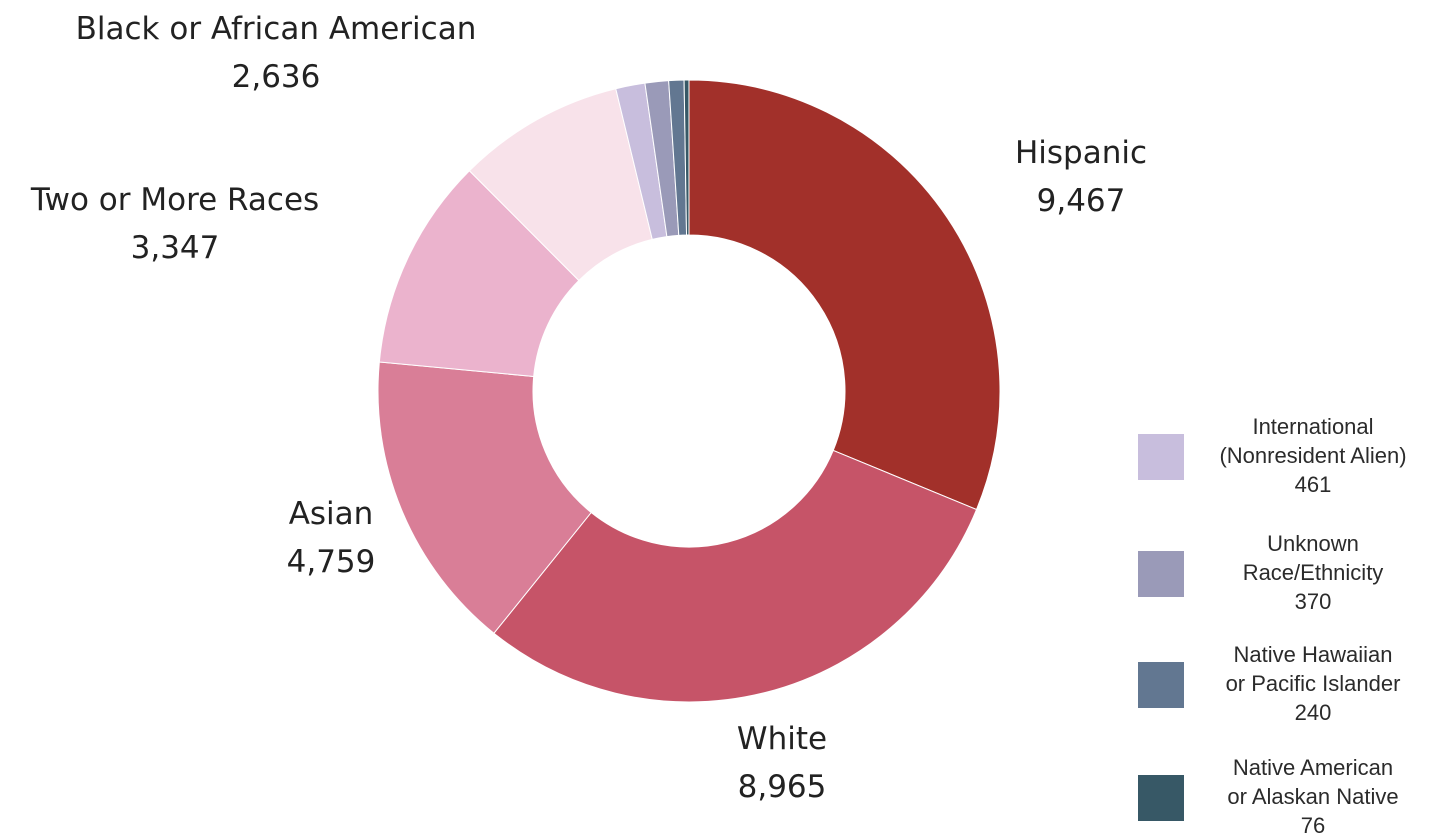 This screenshot has width=1439, height=837. What do you see at coordinates (1312, 796) in the screenshot?
I see `legend-label-native-american-or-alaskan-native-line2: or Alaskan Native` at bounding box center [1312, 796].